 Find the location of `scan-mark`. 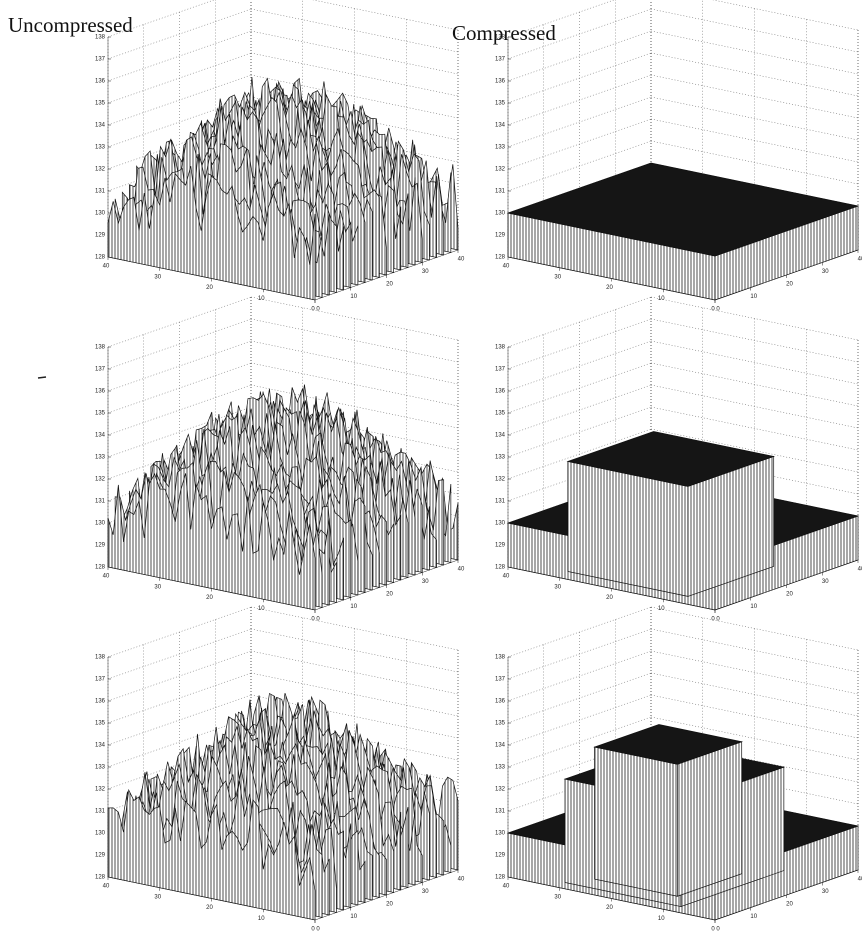

scan-mark is located at coordinates (42, 377).